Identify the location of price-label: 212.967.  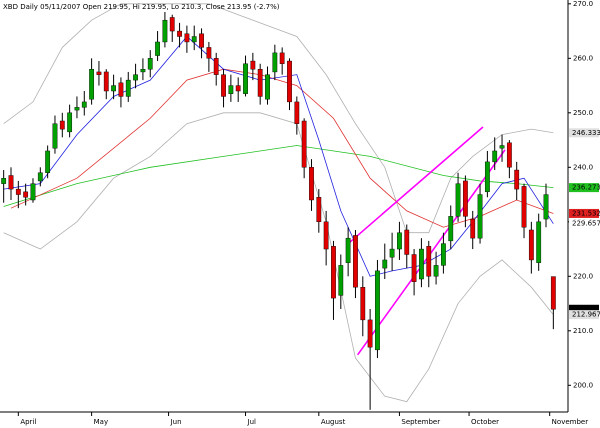
(586, 315).